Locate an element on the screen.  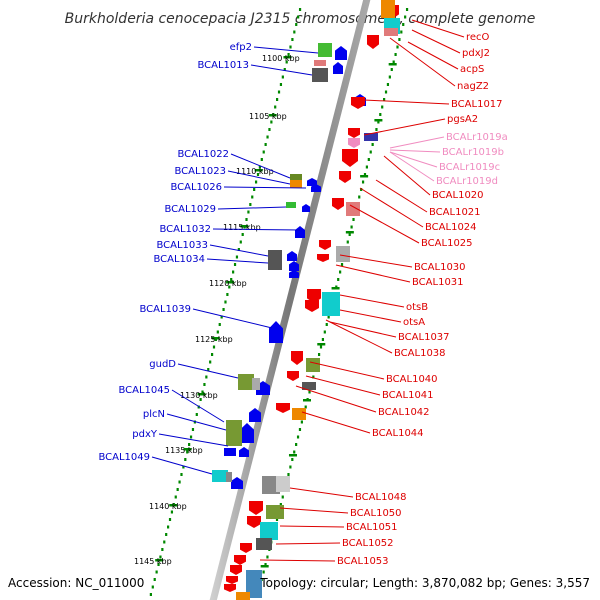
gene-label: plcN is located at coordinates (154, 414).